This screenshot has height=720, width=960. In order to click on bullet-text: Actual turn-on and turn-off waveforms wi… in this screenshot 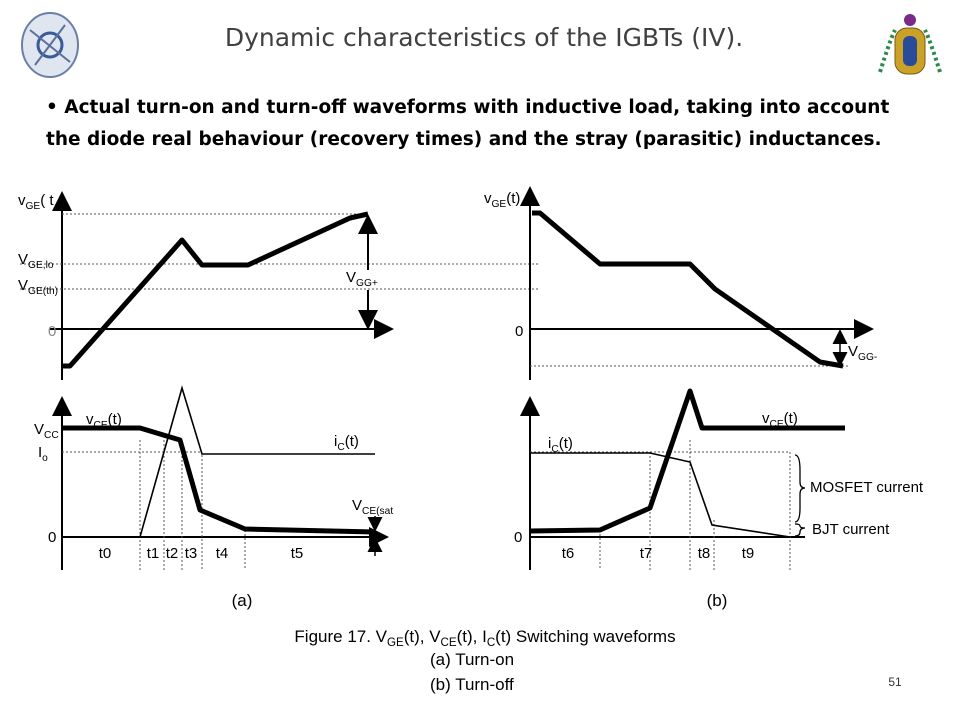, I will do `click(476, 107)`.